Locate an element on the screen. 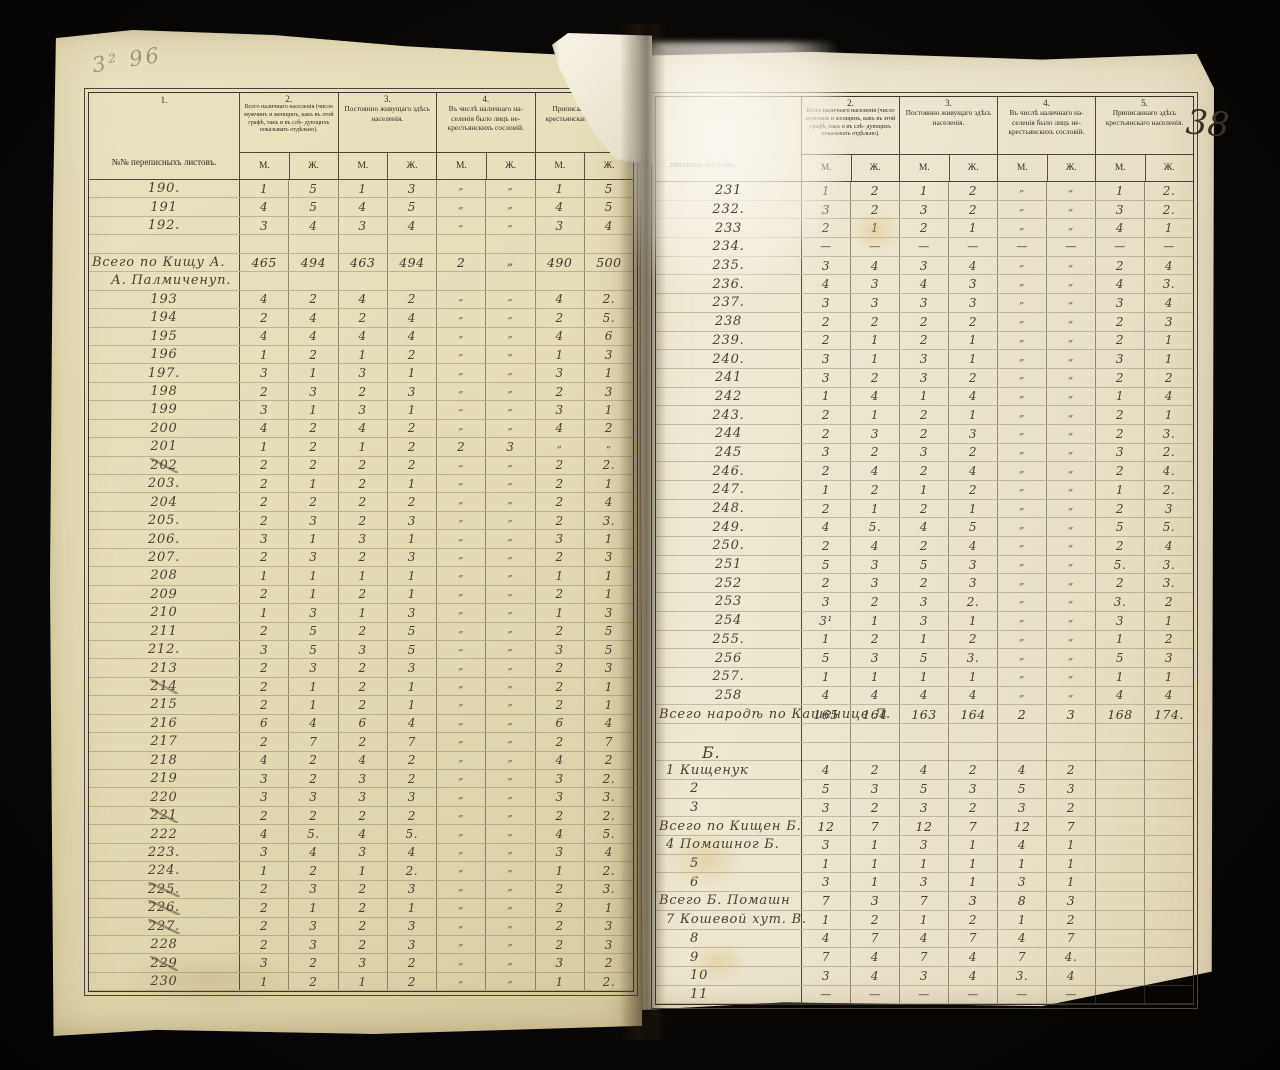 The image size is (1280, 1070). table-row: 190. 1 5 1 3 „ „ 1 5 is located at coordinates (361, 189).